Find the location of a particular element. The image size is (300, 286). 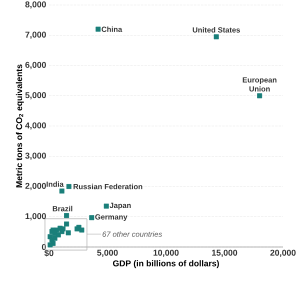

y-tick-label: 2,000 is located at coordinates (35, 186).